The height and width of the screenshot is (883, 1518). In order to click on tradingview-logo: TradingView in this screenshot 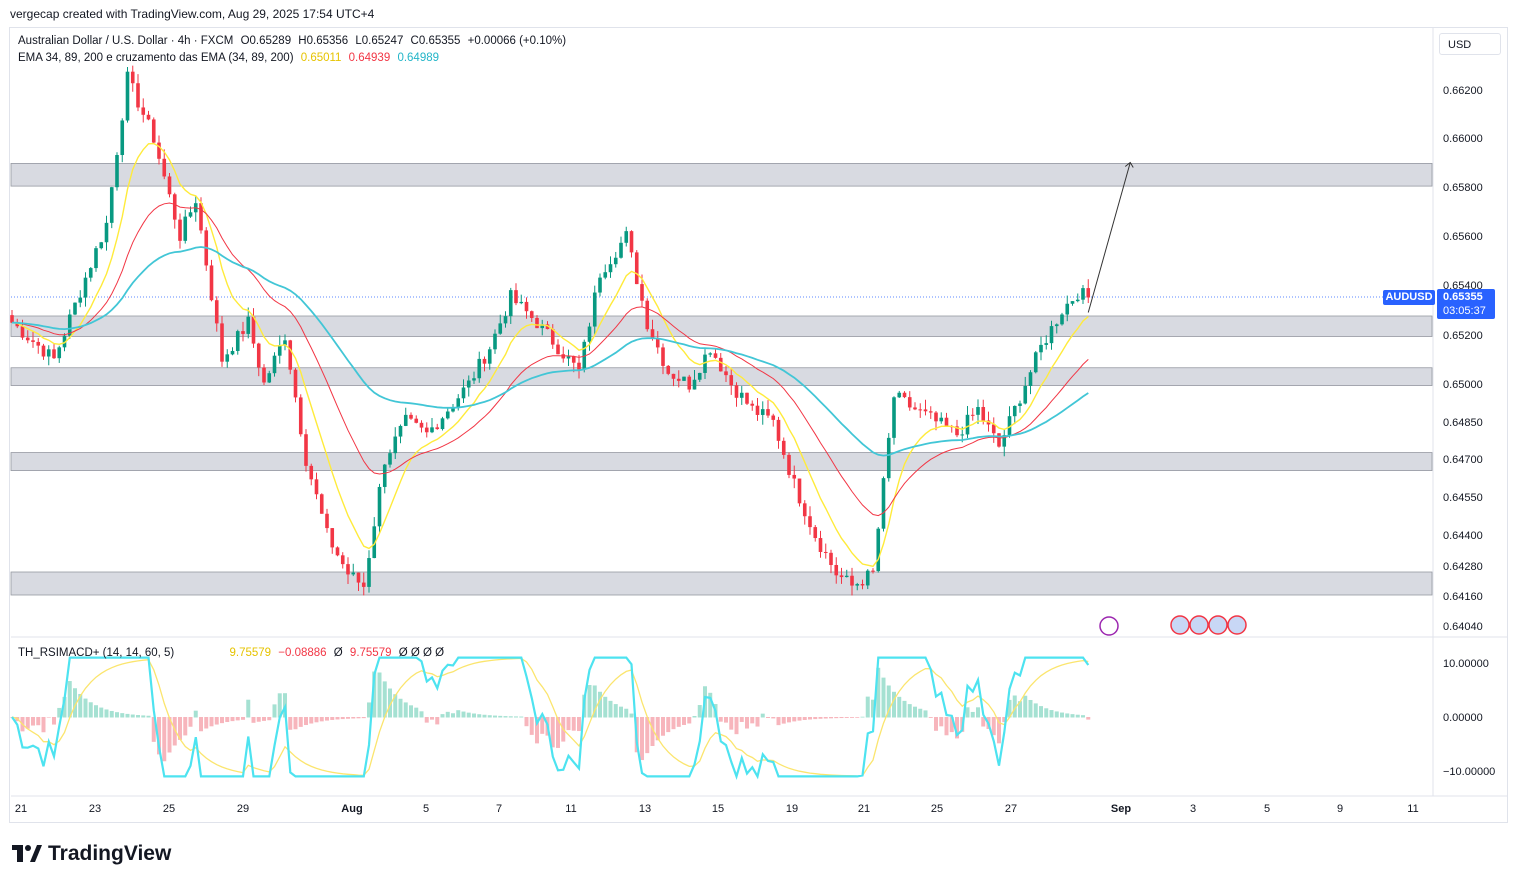, I will do `click(91, 854)`.